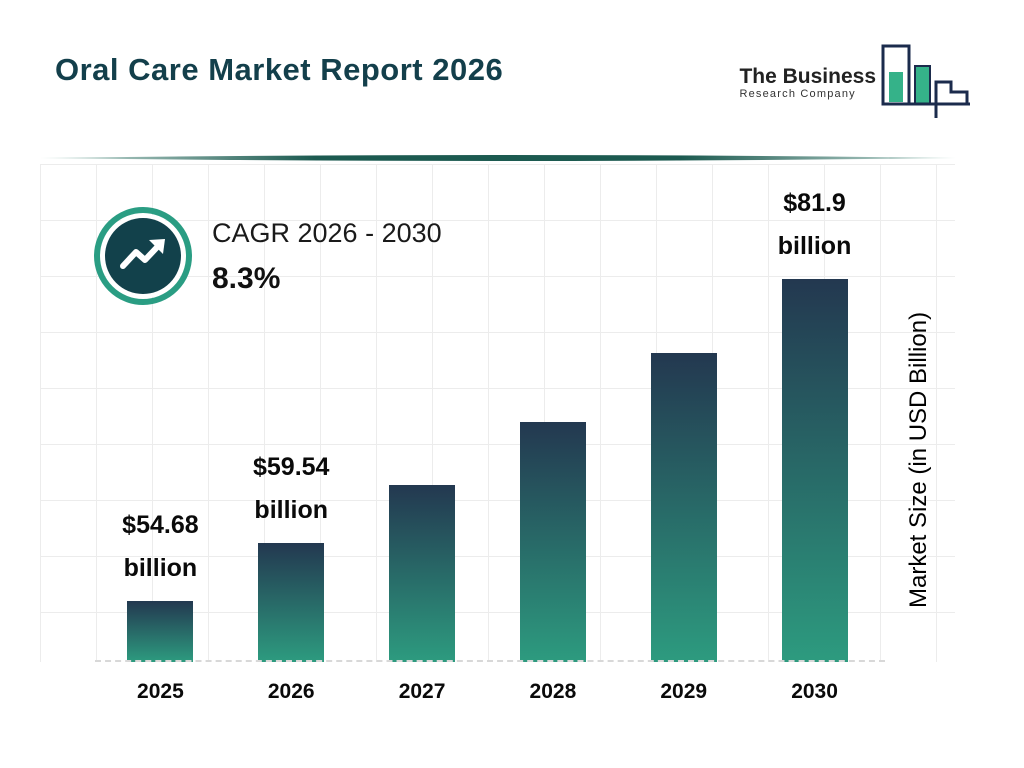  I want to click on bar-chart-logo-icon, so click(926, 82).